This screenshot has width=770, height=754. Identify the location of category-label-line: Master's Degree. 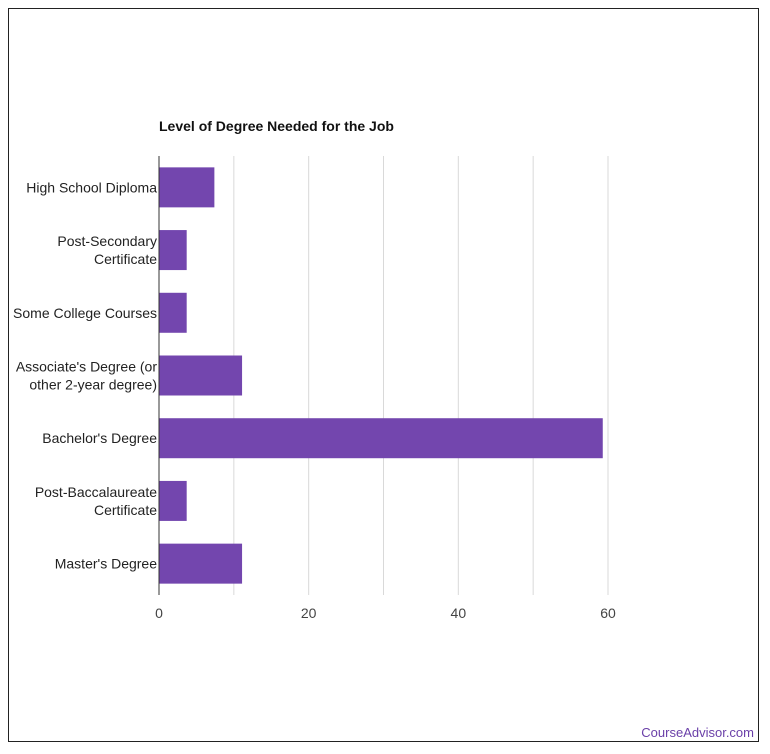
(106, 564).